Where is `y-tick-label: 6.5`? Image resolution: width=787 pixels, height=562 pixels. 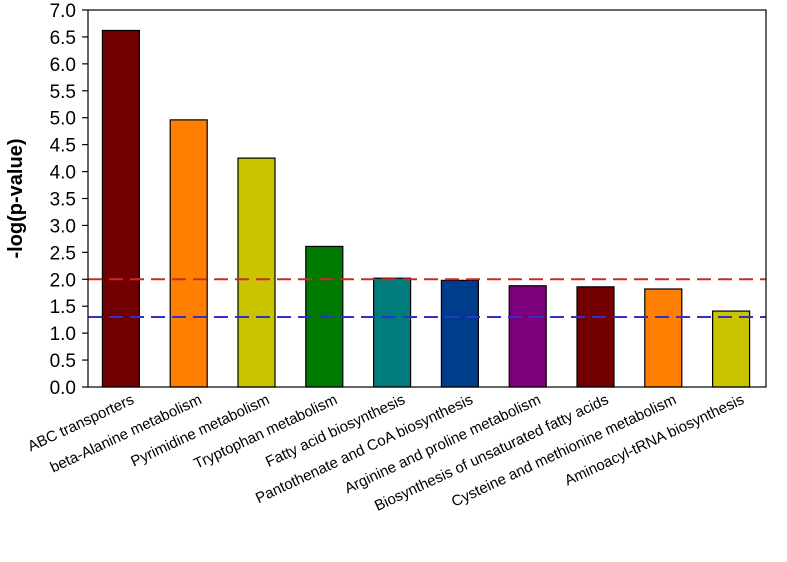
y-tick-label: 6.5 is located at coordinates (63, 38).